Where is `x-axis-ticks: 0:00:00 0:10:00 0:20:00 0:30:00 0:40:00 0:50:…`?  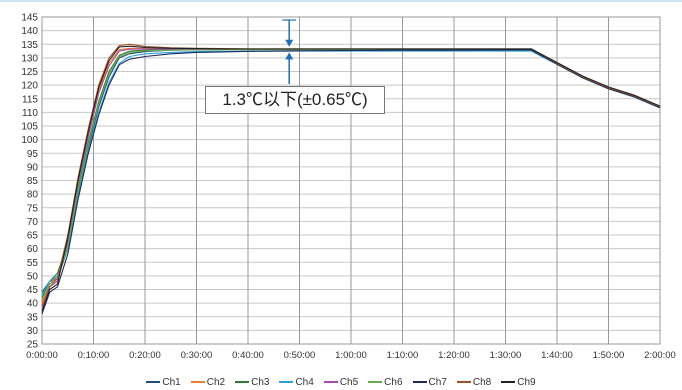
x-axis-ticks: 0:00:00 0:10:00 0:20:00 0:30:00 0:40:00 0:50:… is located at coordinates (351, 355).